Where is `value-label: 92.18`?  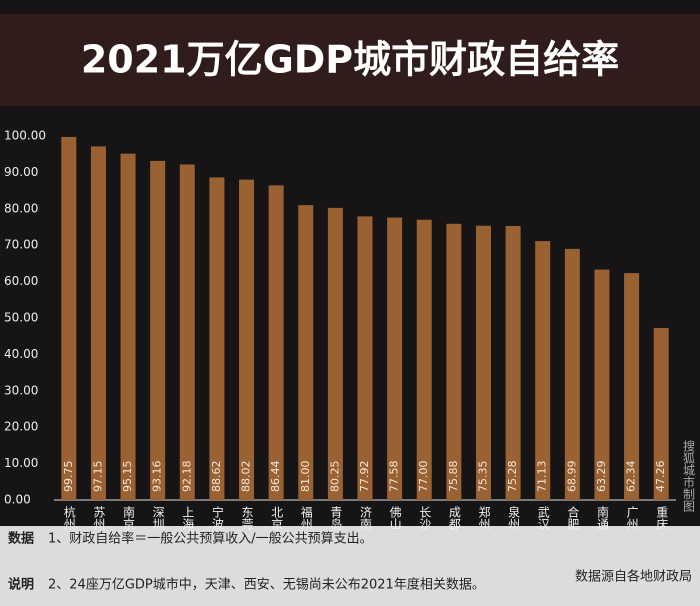
value-label: 92.18 is located at coordinates (186, 477).